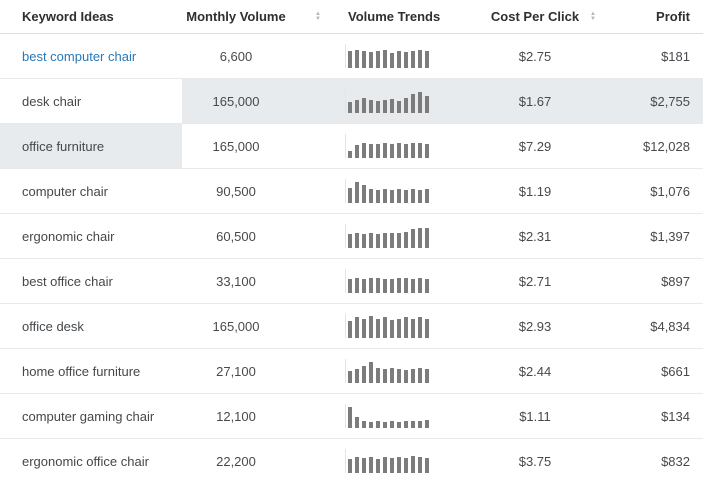 The height and width of the screenshot is (483, 703). What do you see at coordinates (654, 16) in the screenshot?
I see `column-header-profit: Profit` at bounding box center [654, 16].